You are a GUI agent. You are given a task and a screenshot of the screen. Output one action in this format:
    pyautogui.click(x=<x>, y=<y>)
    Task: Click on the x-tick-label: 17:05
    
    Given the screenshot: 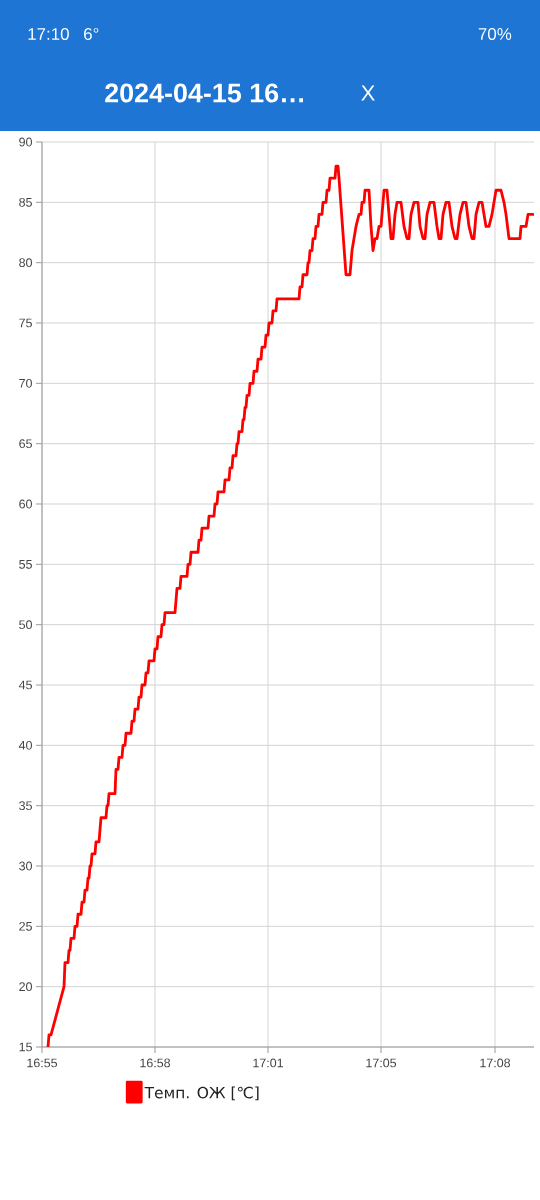 What is the action you would take?
    pyautogui.click(x=381, y=1063)
    